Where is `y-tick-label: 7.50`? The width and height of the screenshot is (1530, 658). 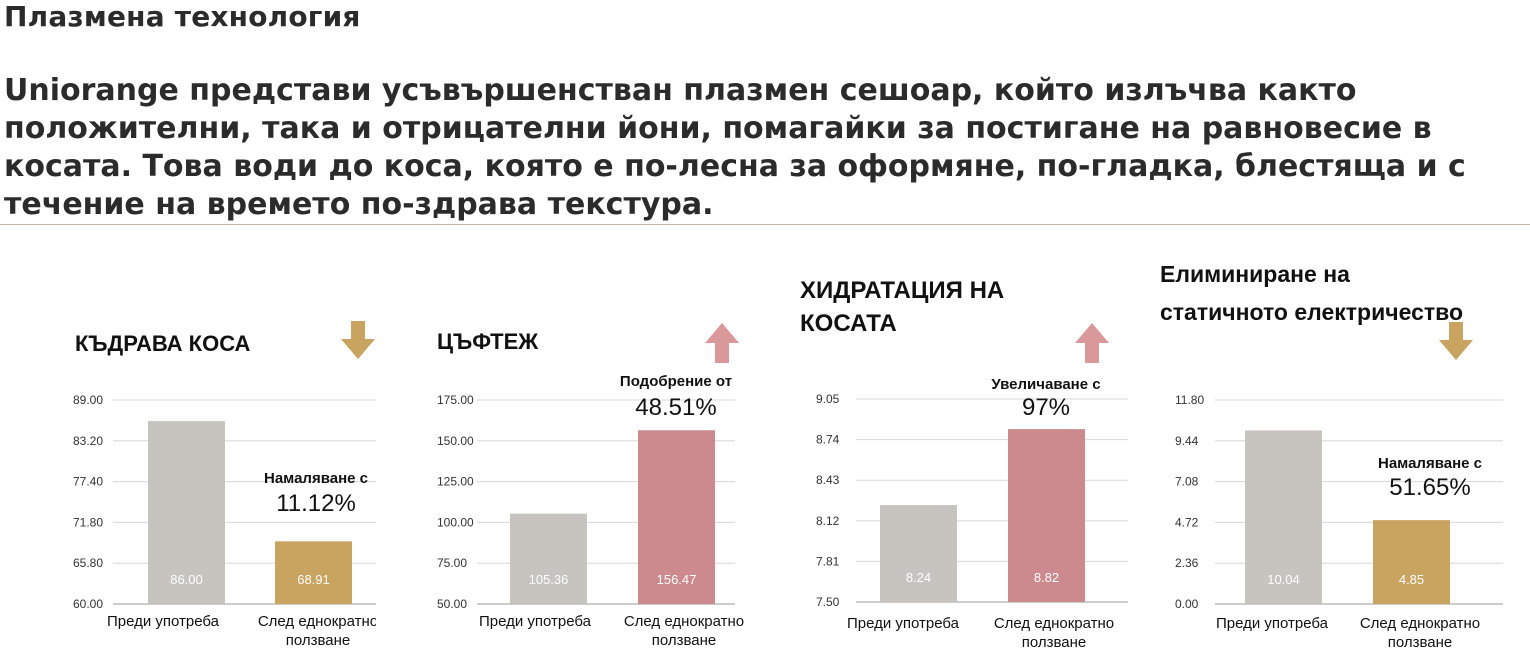
y-tick-label: 7.50 is located at coordinates (828, 602).